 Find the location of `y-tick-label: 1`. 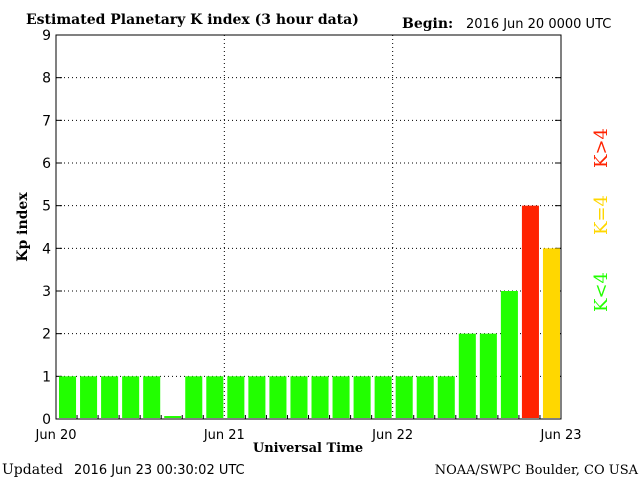

y-tick-label: 1 is located at coordinates (46, 377).